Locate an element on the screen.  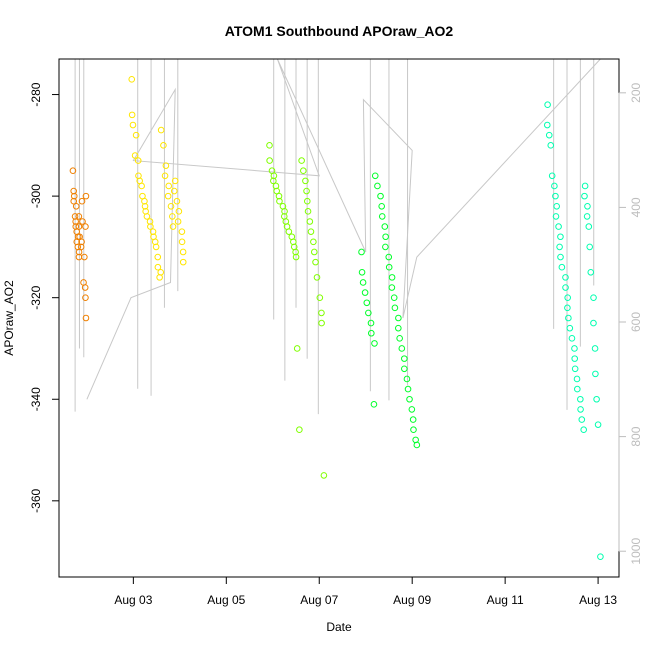
x-tick-label: Aug 09 is located at coordinates (412, 600).